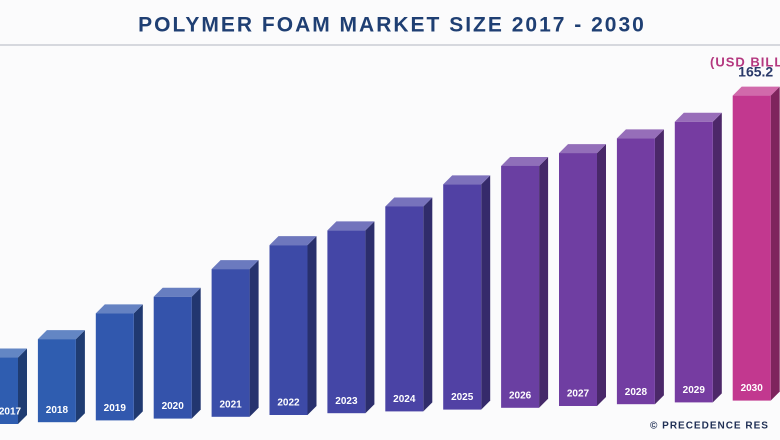 The width and height of the screenshot is (780, 440). I want to click on x-tick-label: 2028, so click(636, 392).